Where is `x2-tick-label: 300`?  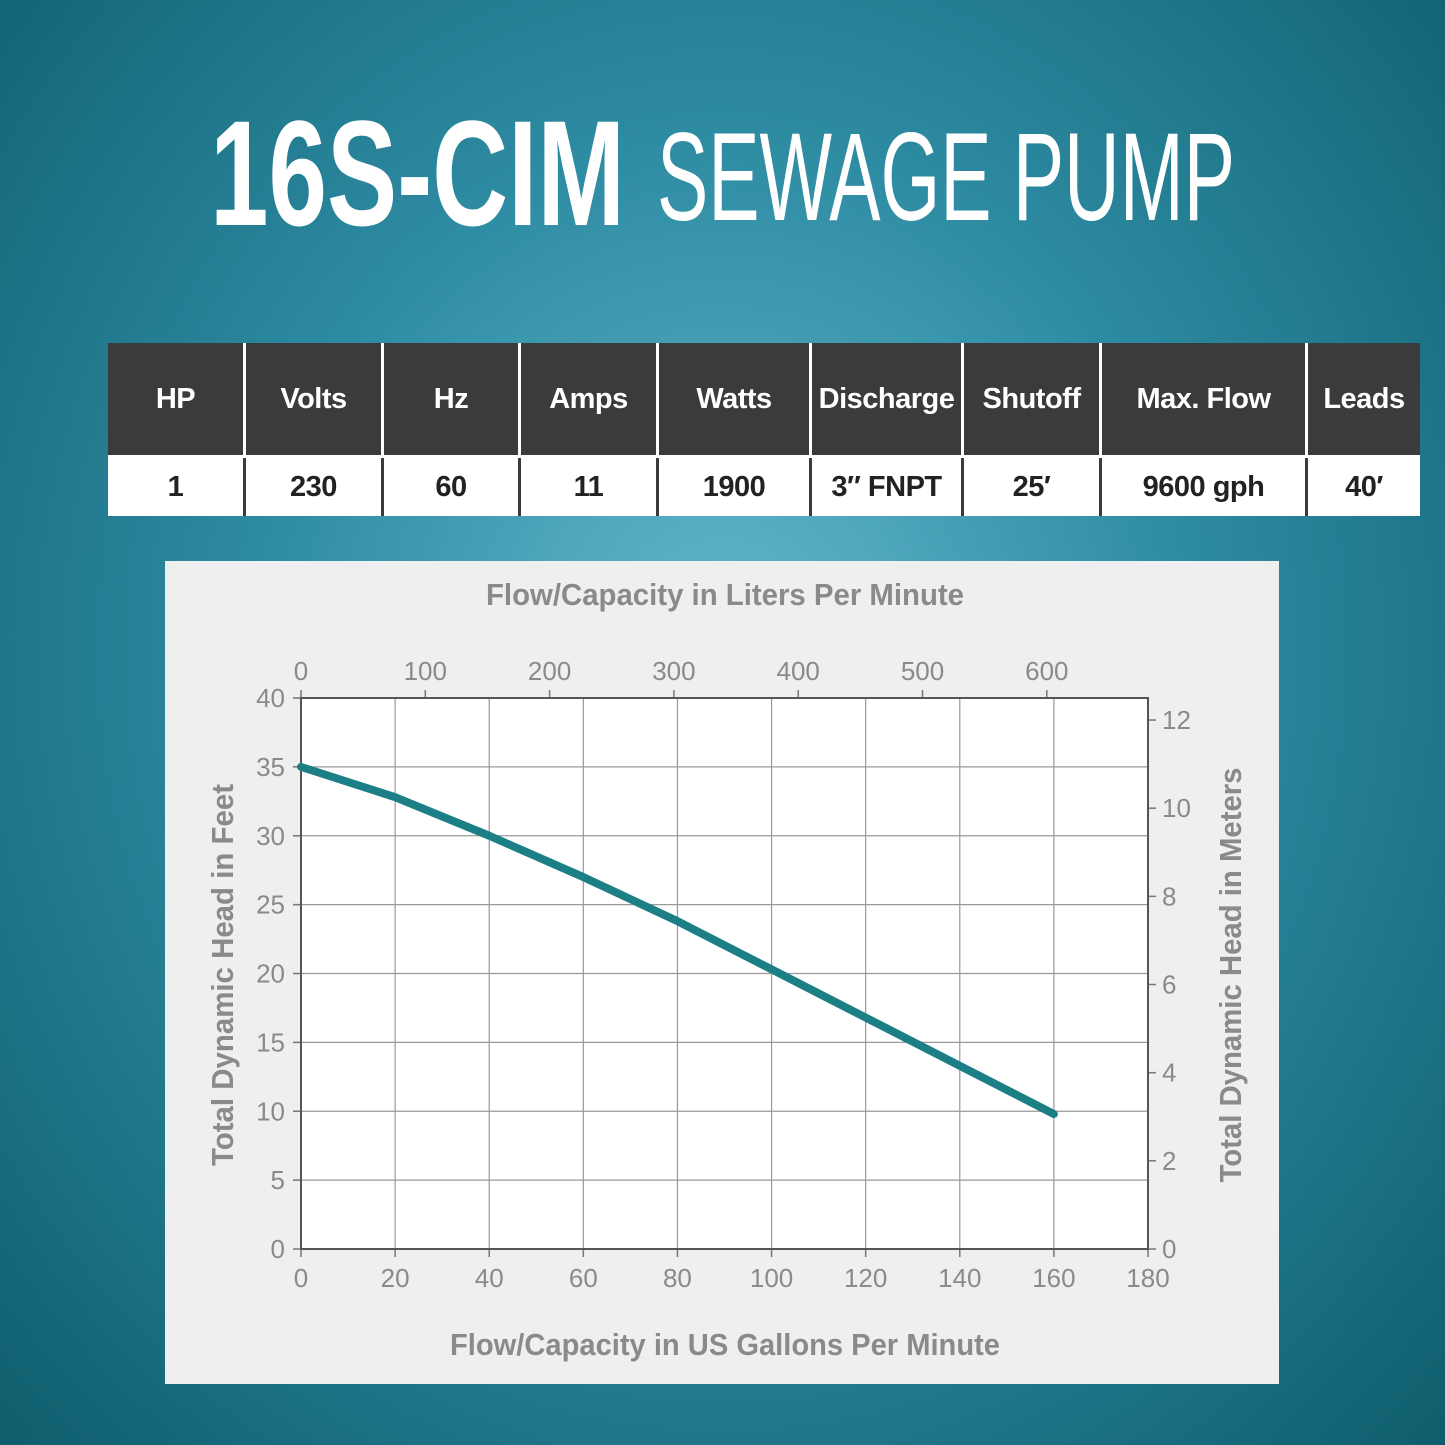 x2-tick-label: 300 is located at coordinates (673, 671).